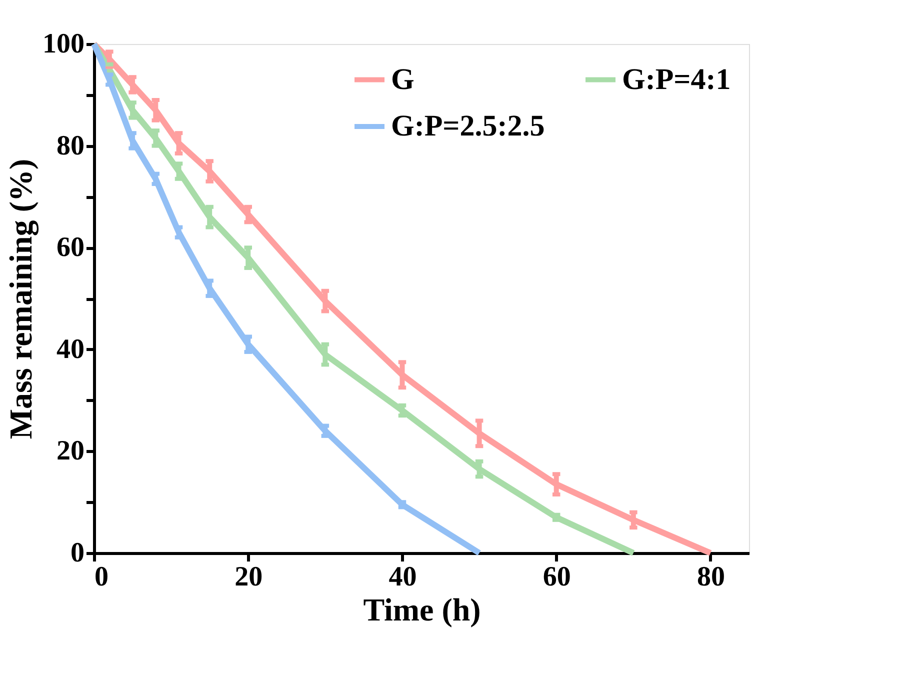 Image resolution: width=899 pixels, height=684 pixels. I want to click on y-tick-label: 20, so click(70, 451).